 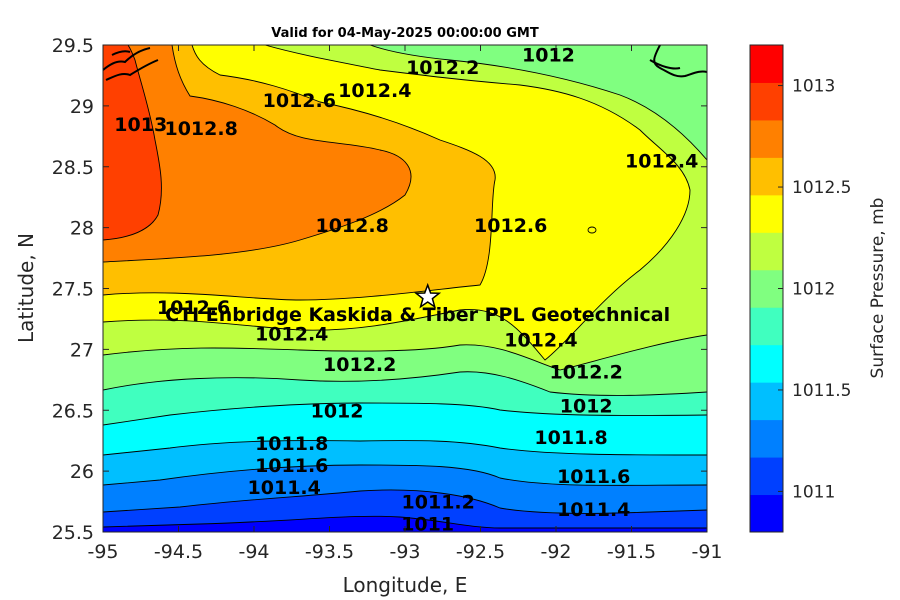 What do you see at coordinates (480, 552) in the screenshot?
I see `x-tick-label: -92.5` at bounding box center [480, 552].